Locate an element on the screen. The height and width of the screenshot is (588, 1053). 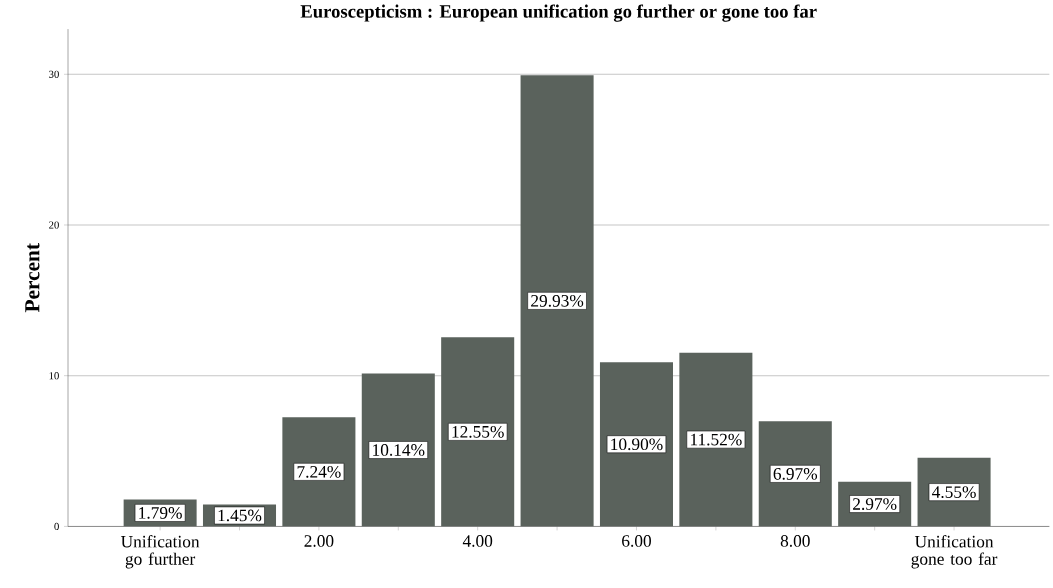
y-tick-label: 30 is located at coordinates (54, 74).